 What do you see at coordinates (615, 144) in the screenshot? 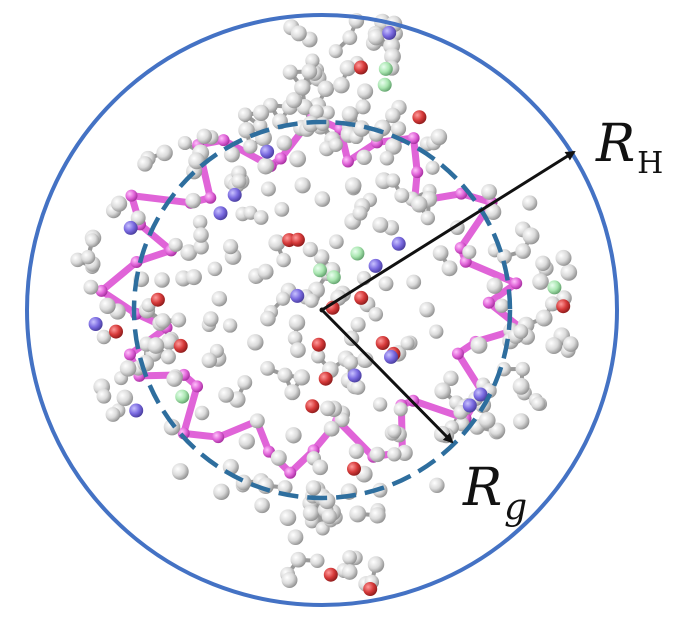
I see `rh-label-main: R` at bounding box center [615, 144].